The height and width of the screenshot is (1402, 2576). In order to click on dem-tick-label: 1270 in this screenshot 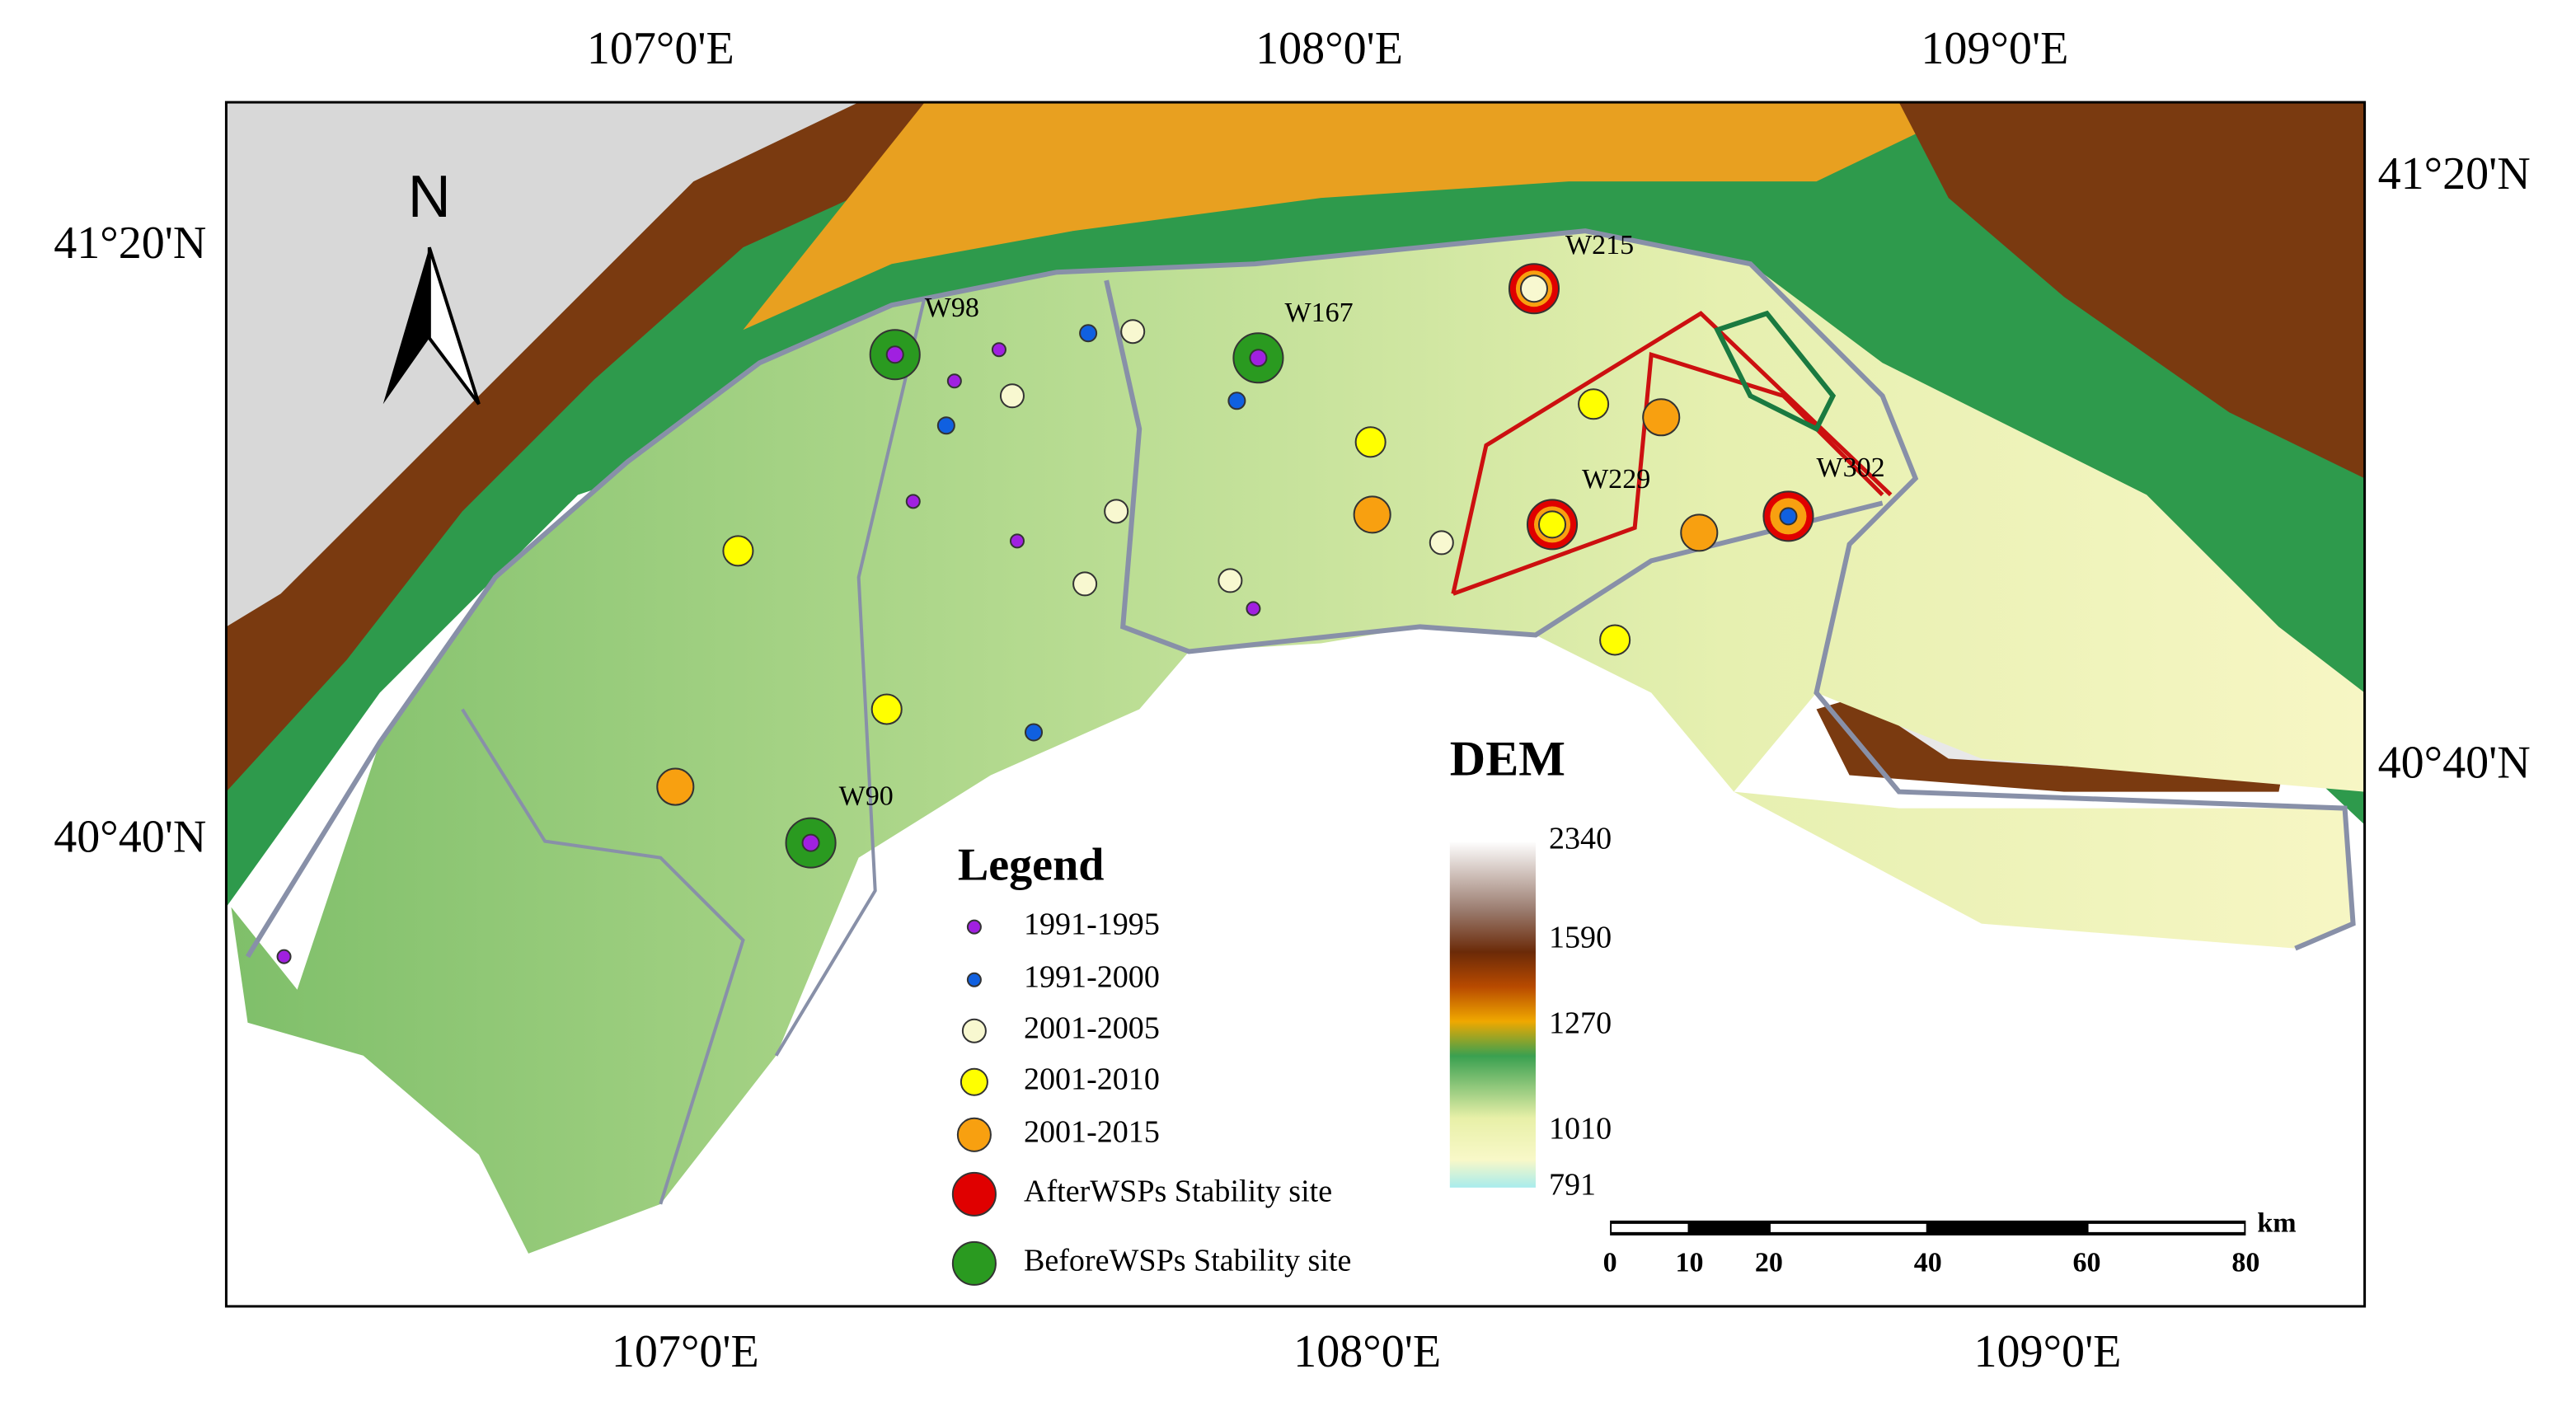, I will do `click(1580, 1023)`.